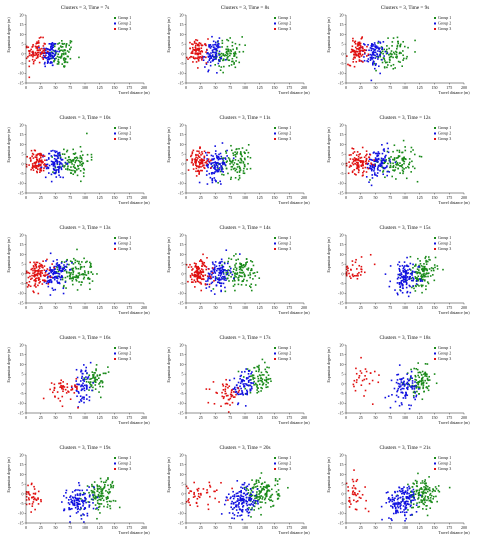 Image resolution: width=480 pixels, height=550 pixels. I want to click on y-tick-label: -10, so click(340, 73).